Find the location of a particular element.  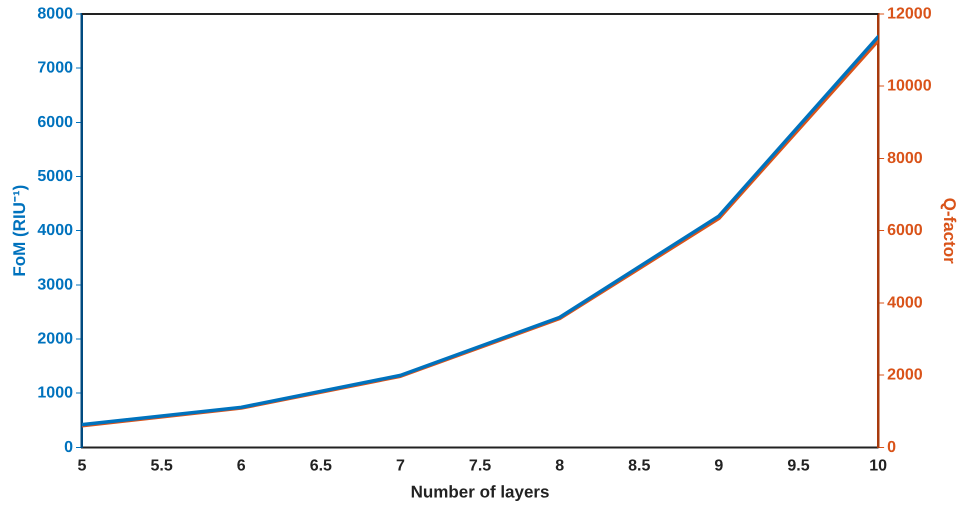

y2-tick-label: 12000 is located at coordinates (909, 13).